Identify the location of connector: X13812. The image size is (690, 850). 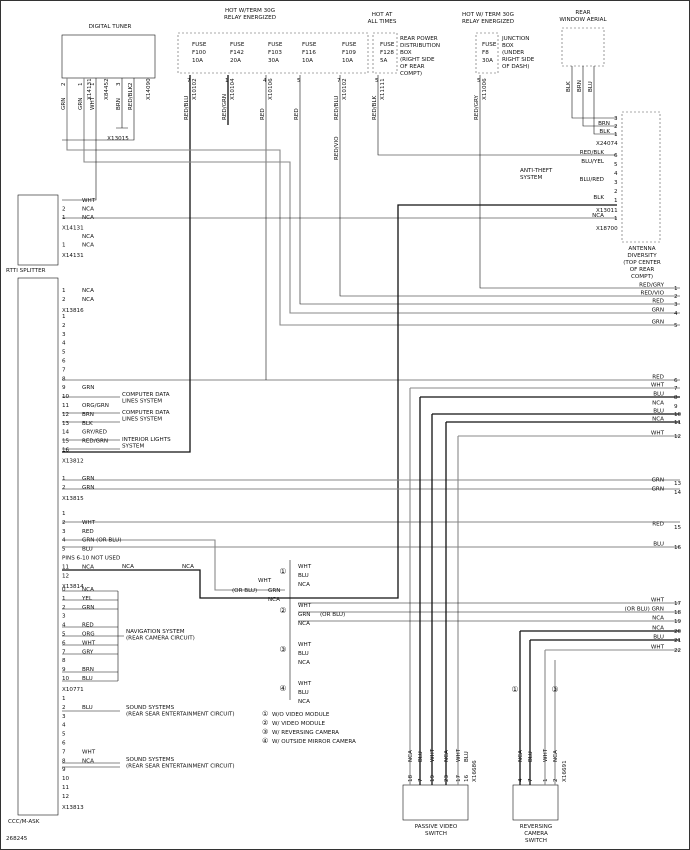
(73, 461).